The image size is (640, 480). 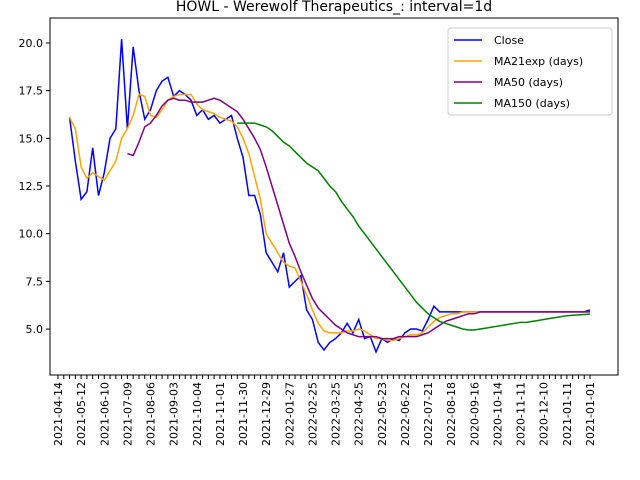 What do you see at coordinates (544, 414) in the screenshot?
I see `x-tick-label: 2020-12-10` at bounding box center [544, 414].